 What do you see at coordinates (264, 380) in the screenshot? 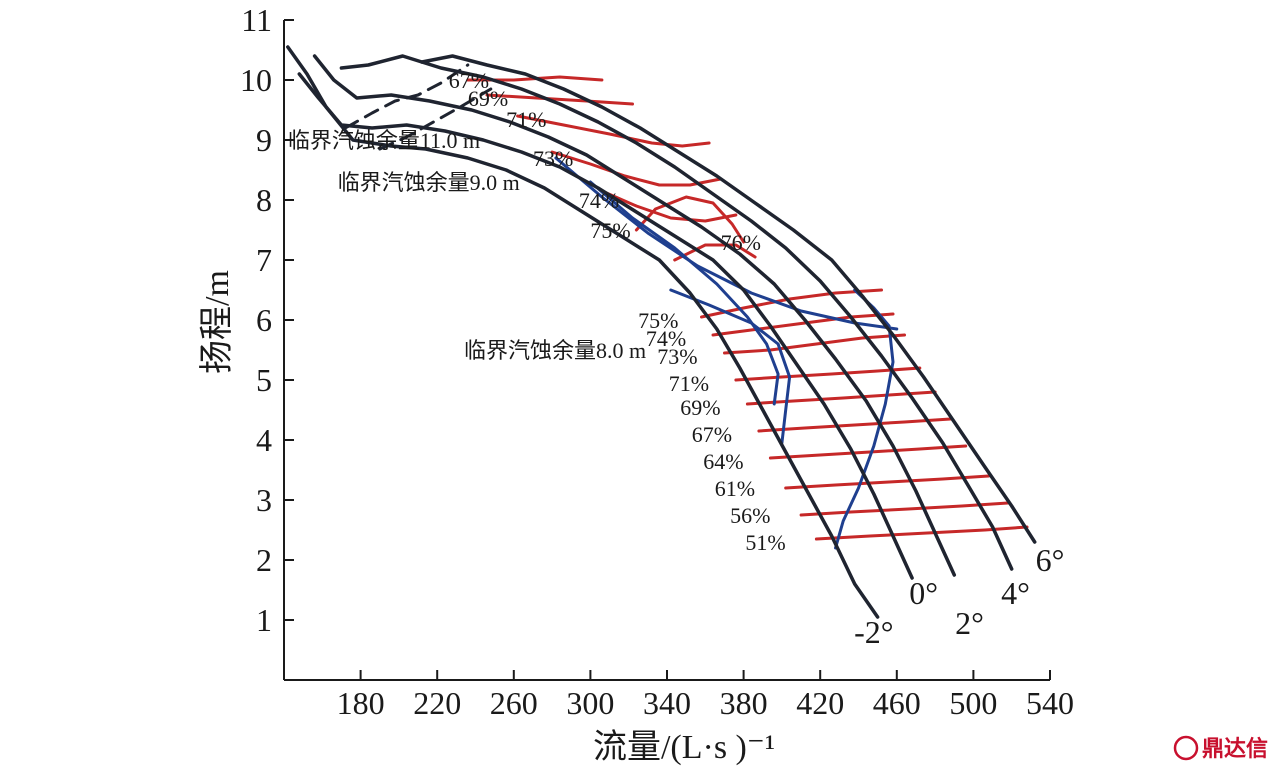
I see `y-tick-label: 5` at bounding box center [264, 380].